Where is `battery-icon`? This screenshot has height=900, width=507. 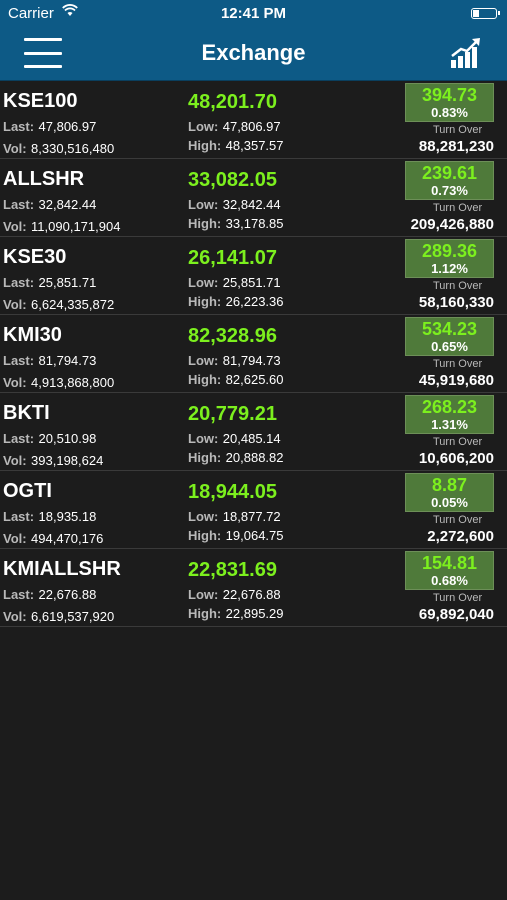 battery-icon is located at coordinates (485, 13).